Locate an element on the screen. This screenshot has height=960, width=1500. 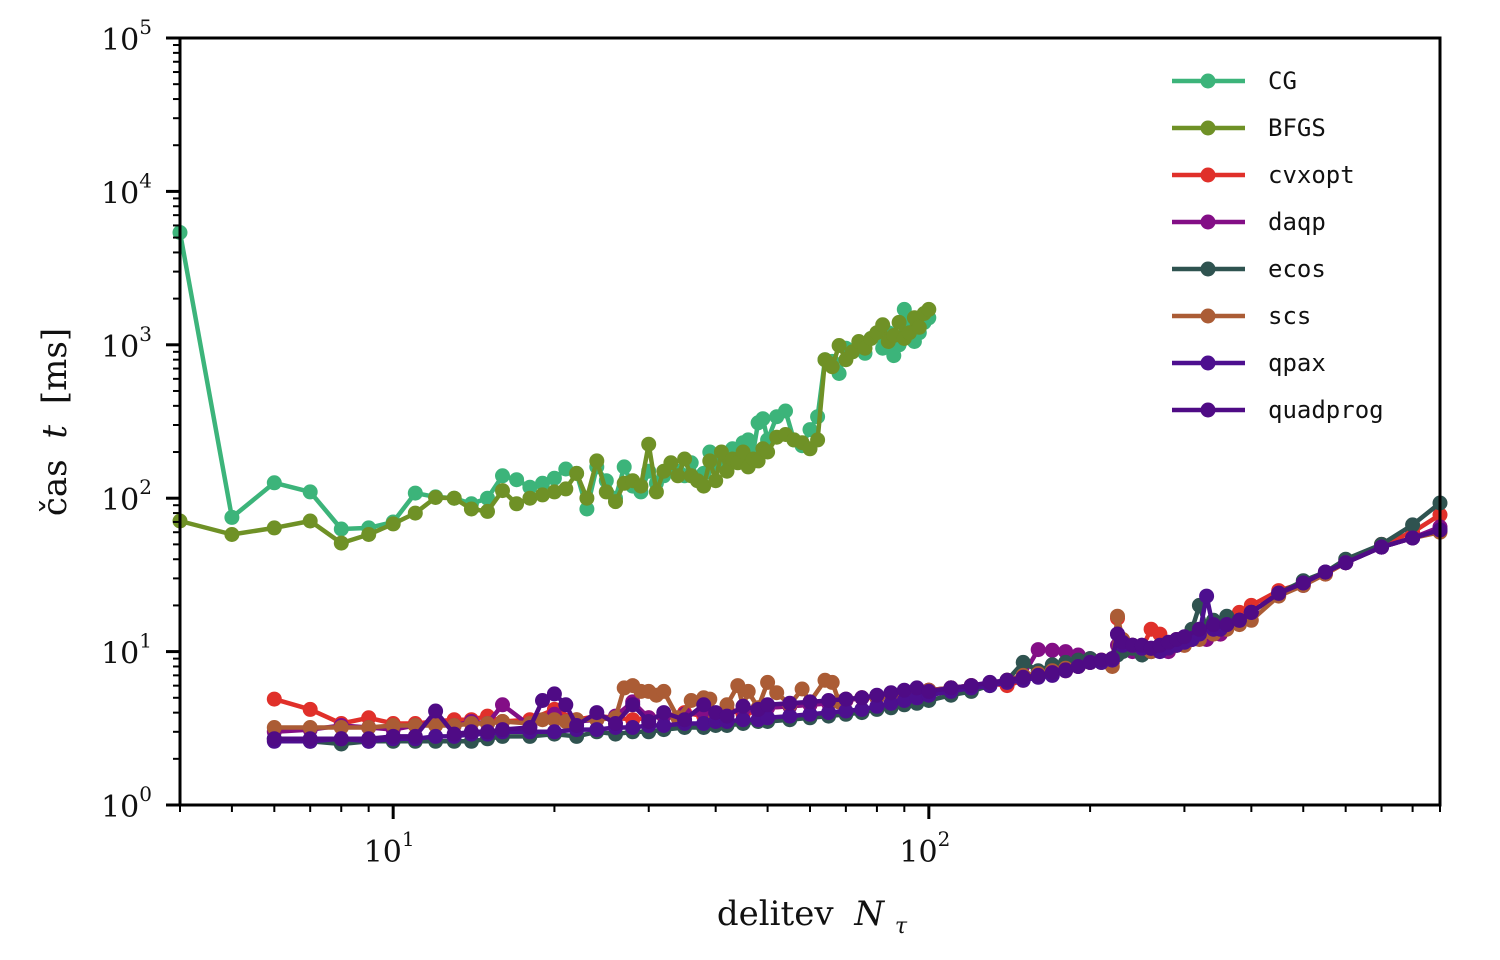
y-tick-label: 10⁰ is located at coordinates (126, 803).